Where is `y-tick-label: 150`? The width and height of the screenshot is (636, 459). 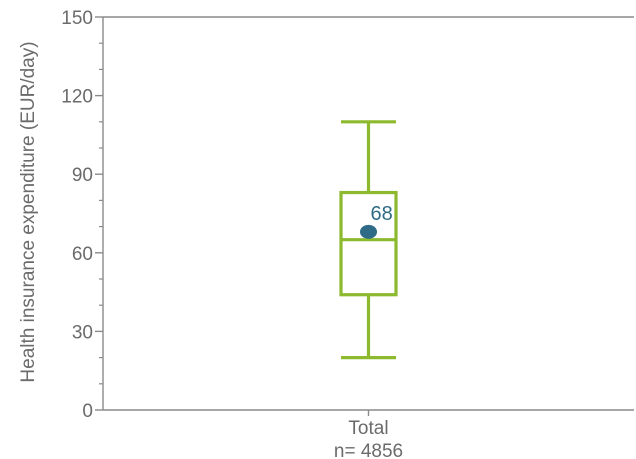 y-tick-label: 150 is located at coordinates (77, 18).